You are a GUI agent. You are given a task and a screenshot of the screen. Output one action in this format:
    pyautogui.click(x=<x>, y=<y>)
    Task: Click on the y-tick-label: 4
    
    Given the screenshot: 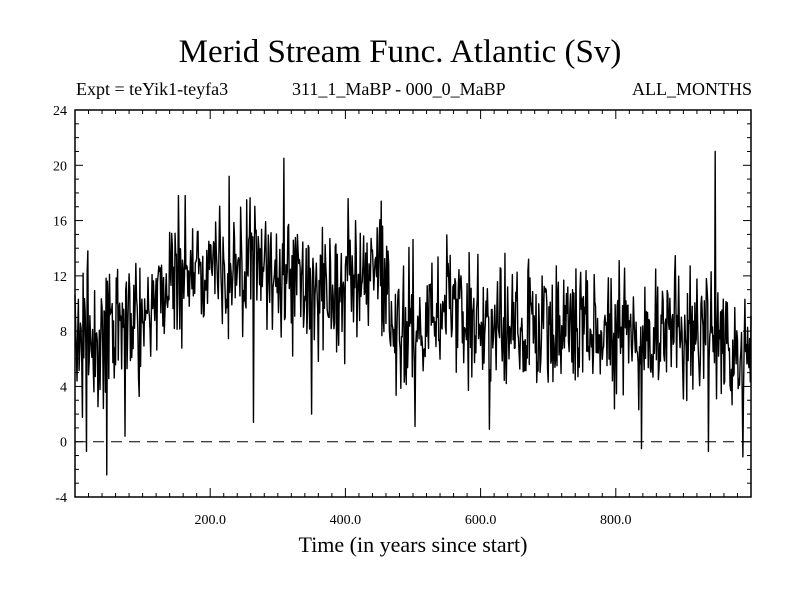 What is the action you would take?
    pyautogui.click(x=63, y=387)
    